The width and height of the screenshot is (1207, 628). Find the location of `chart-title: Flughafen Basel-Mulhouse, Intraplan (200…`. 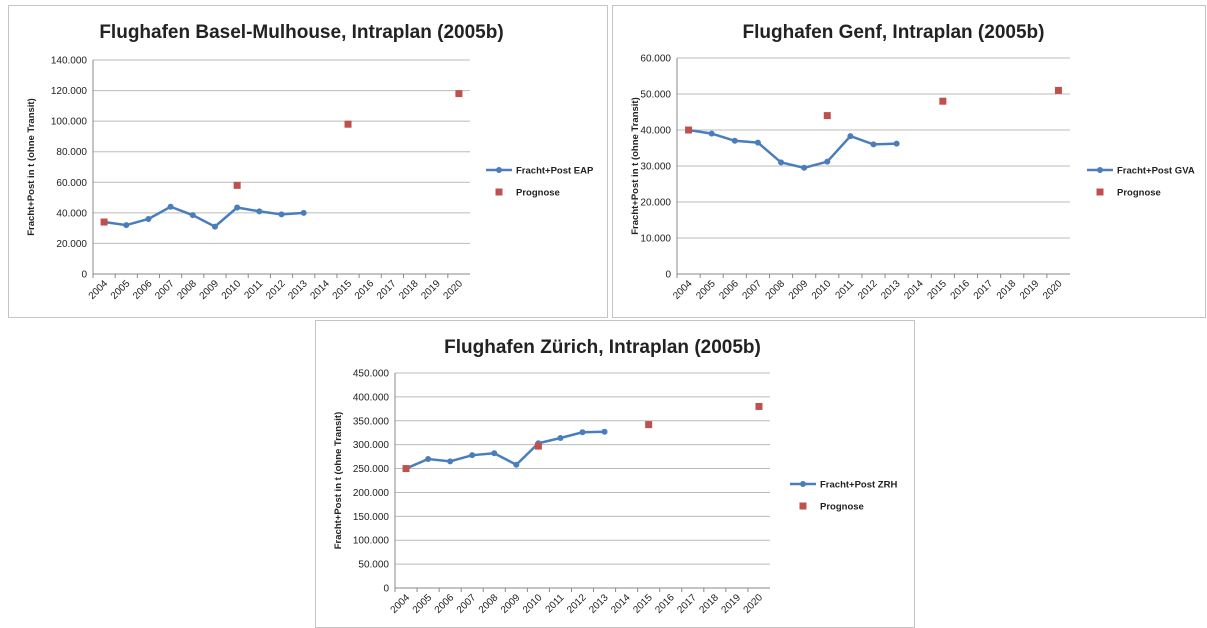

chart-title: Flughafen Basel-Mulhouse, Intraplan (200… is located at coordinates (301, 32).